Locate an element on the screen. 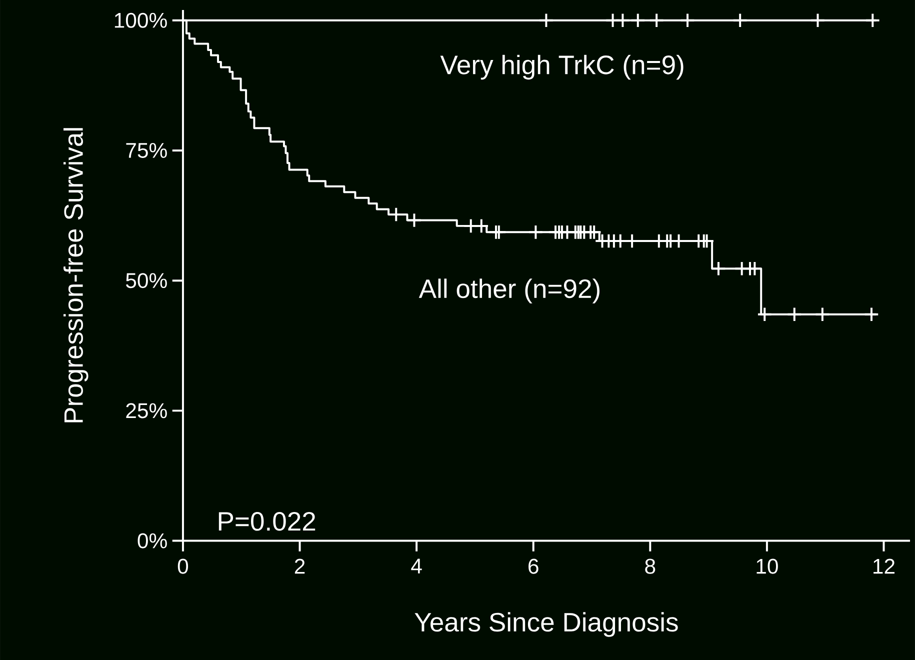 This screenshot has width=915, height=660. x-tick-label: 2 is located at coordinates (299, 566).